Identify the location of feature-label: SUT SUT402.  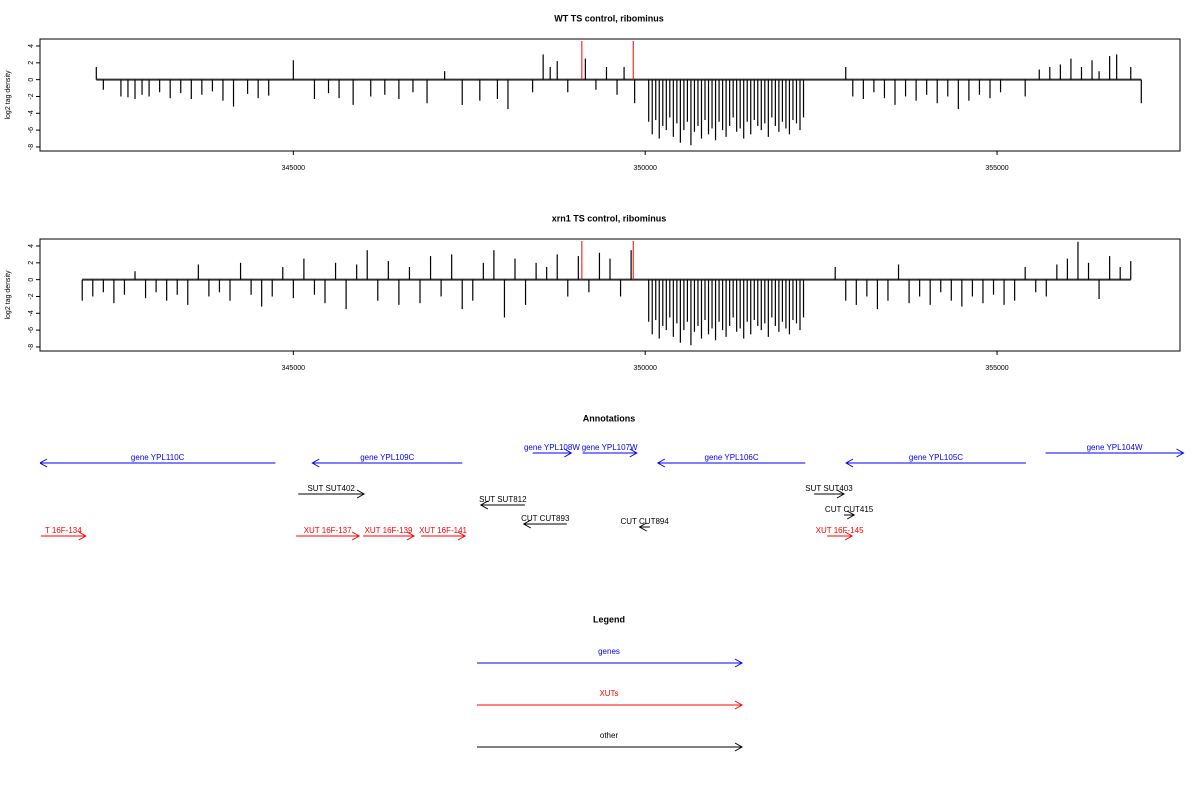
(331, 488).